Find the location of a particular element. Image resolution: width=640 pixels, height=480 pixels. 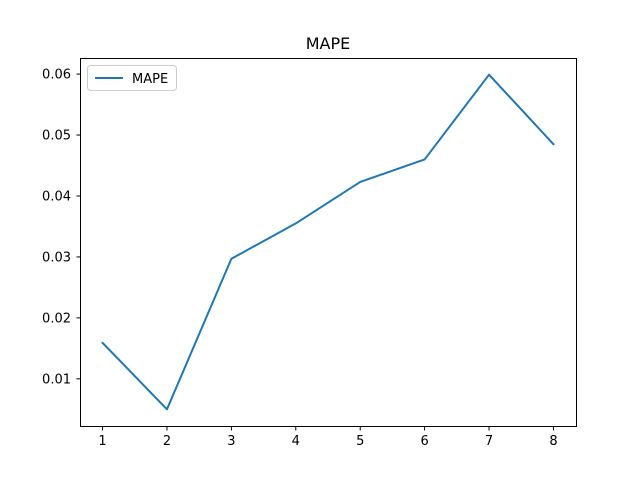

x-tick-label: 6 is located at coordinates (424, 441).